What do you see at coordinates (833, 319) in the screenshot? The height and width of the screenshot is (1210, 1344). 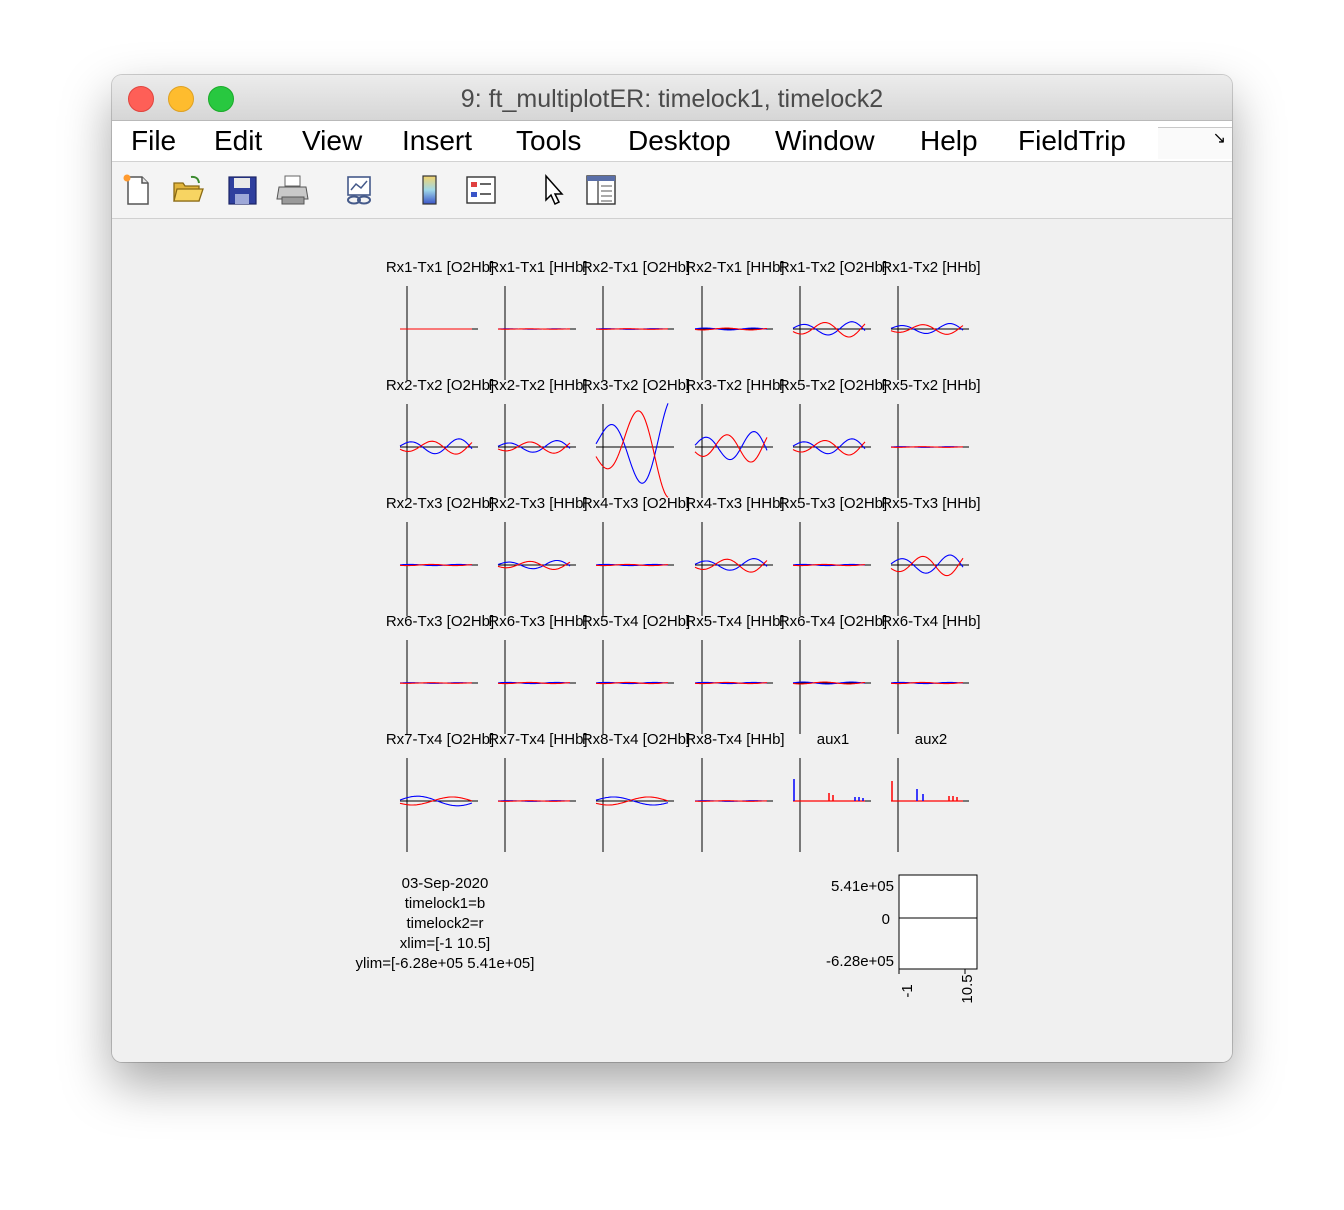 I see `channel-panel: Rx1-Tx2 [O2Hb]` at bounding box center [833, 319].